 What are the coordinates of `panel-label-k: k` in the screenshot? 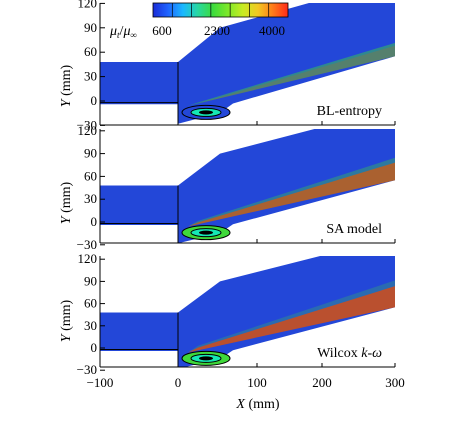 It's located at (364, 353).